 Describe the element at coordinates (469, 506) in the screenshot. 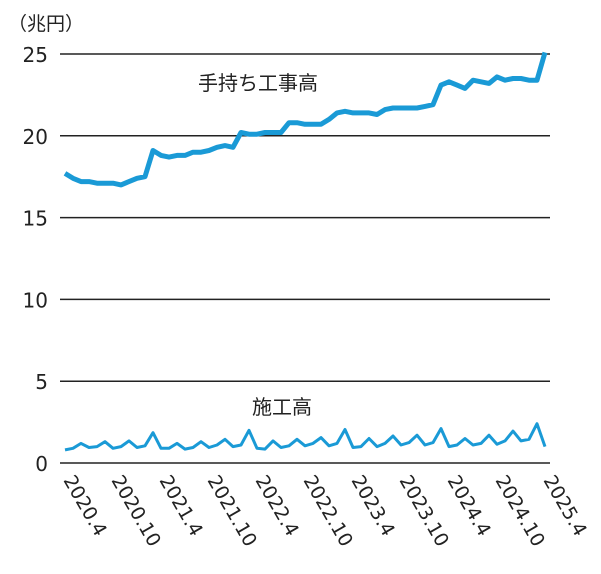

I see `x-tick-label: 2024.4` at that location.